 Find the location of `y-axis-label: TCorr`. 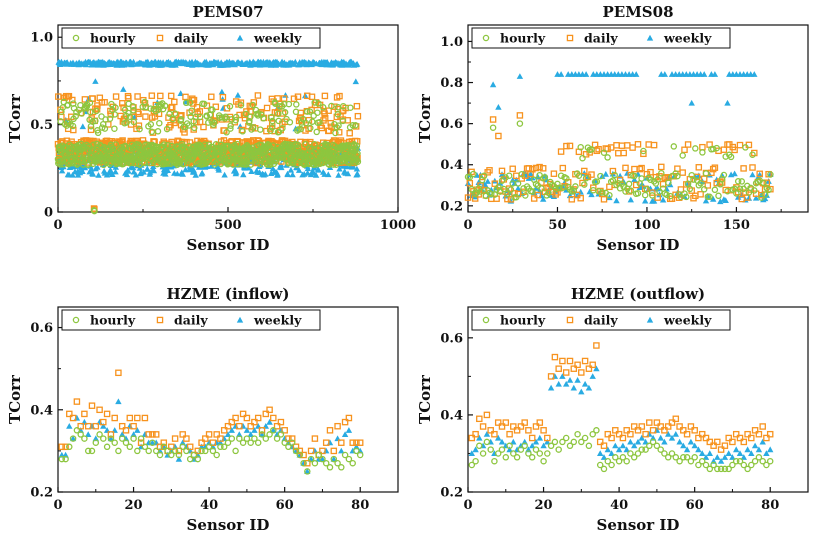

y-axis-label: TCorr is located at coordinates (425, 399).